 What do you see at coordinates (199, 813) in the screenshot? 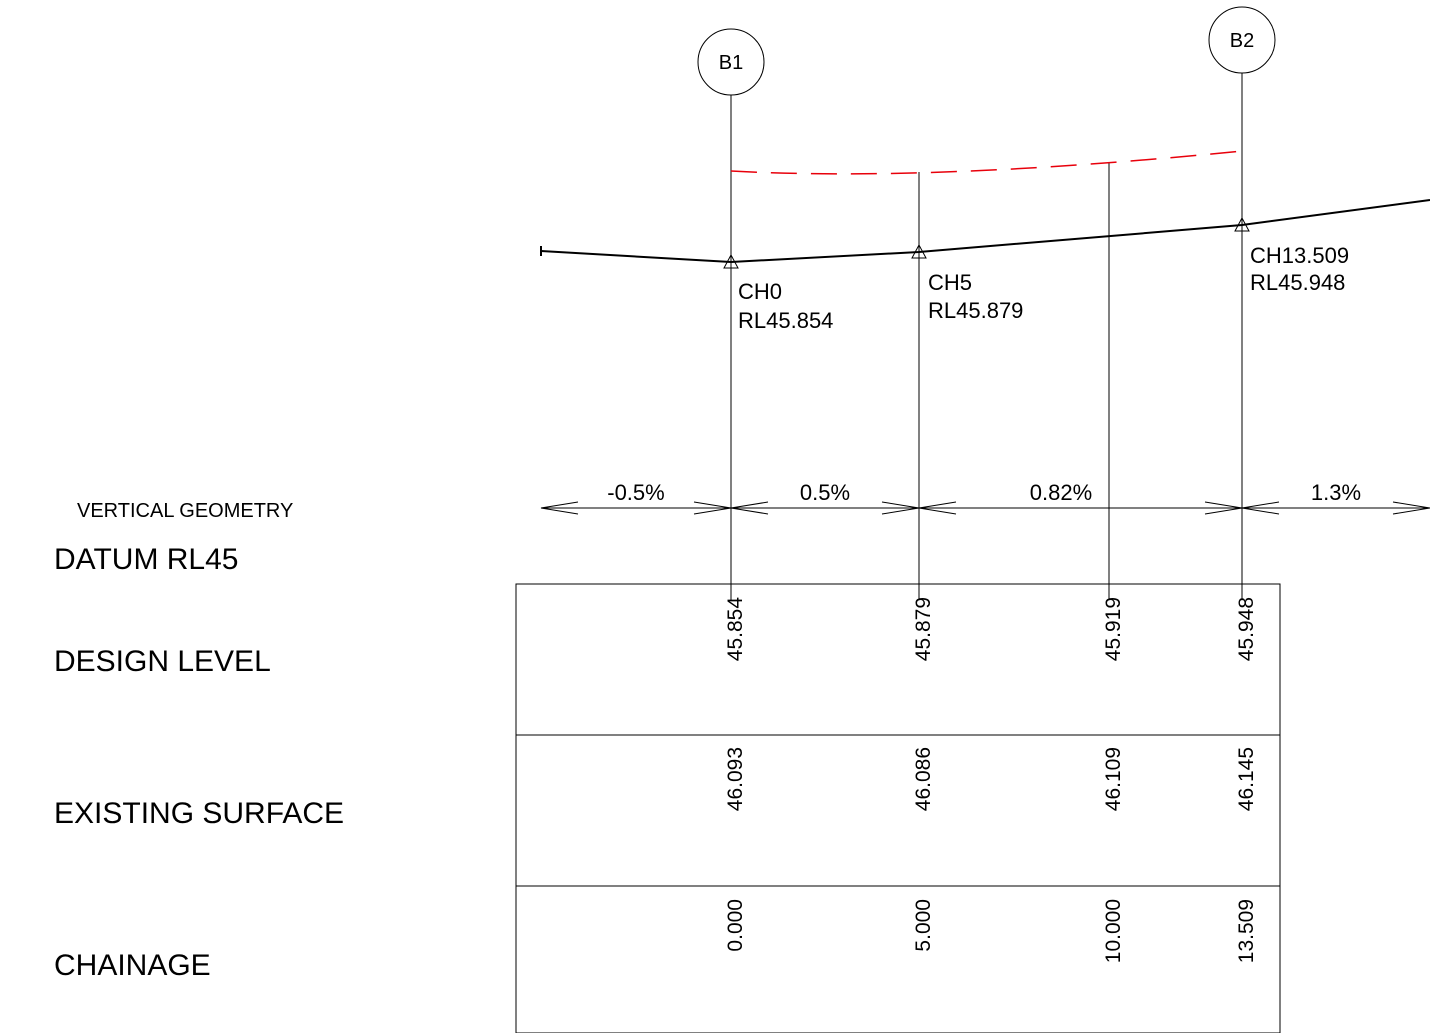
I see `existing-surface-row-label: EXISTING SURFACE` at bounding box center [199, 813].